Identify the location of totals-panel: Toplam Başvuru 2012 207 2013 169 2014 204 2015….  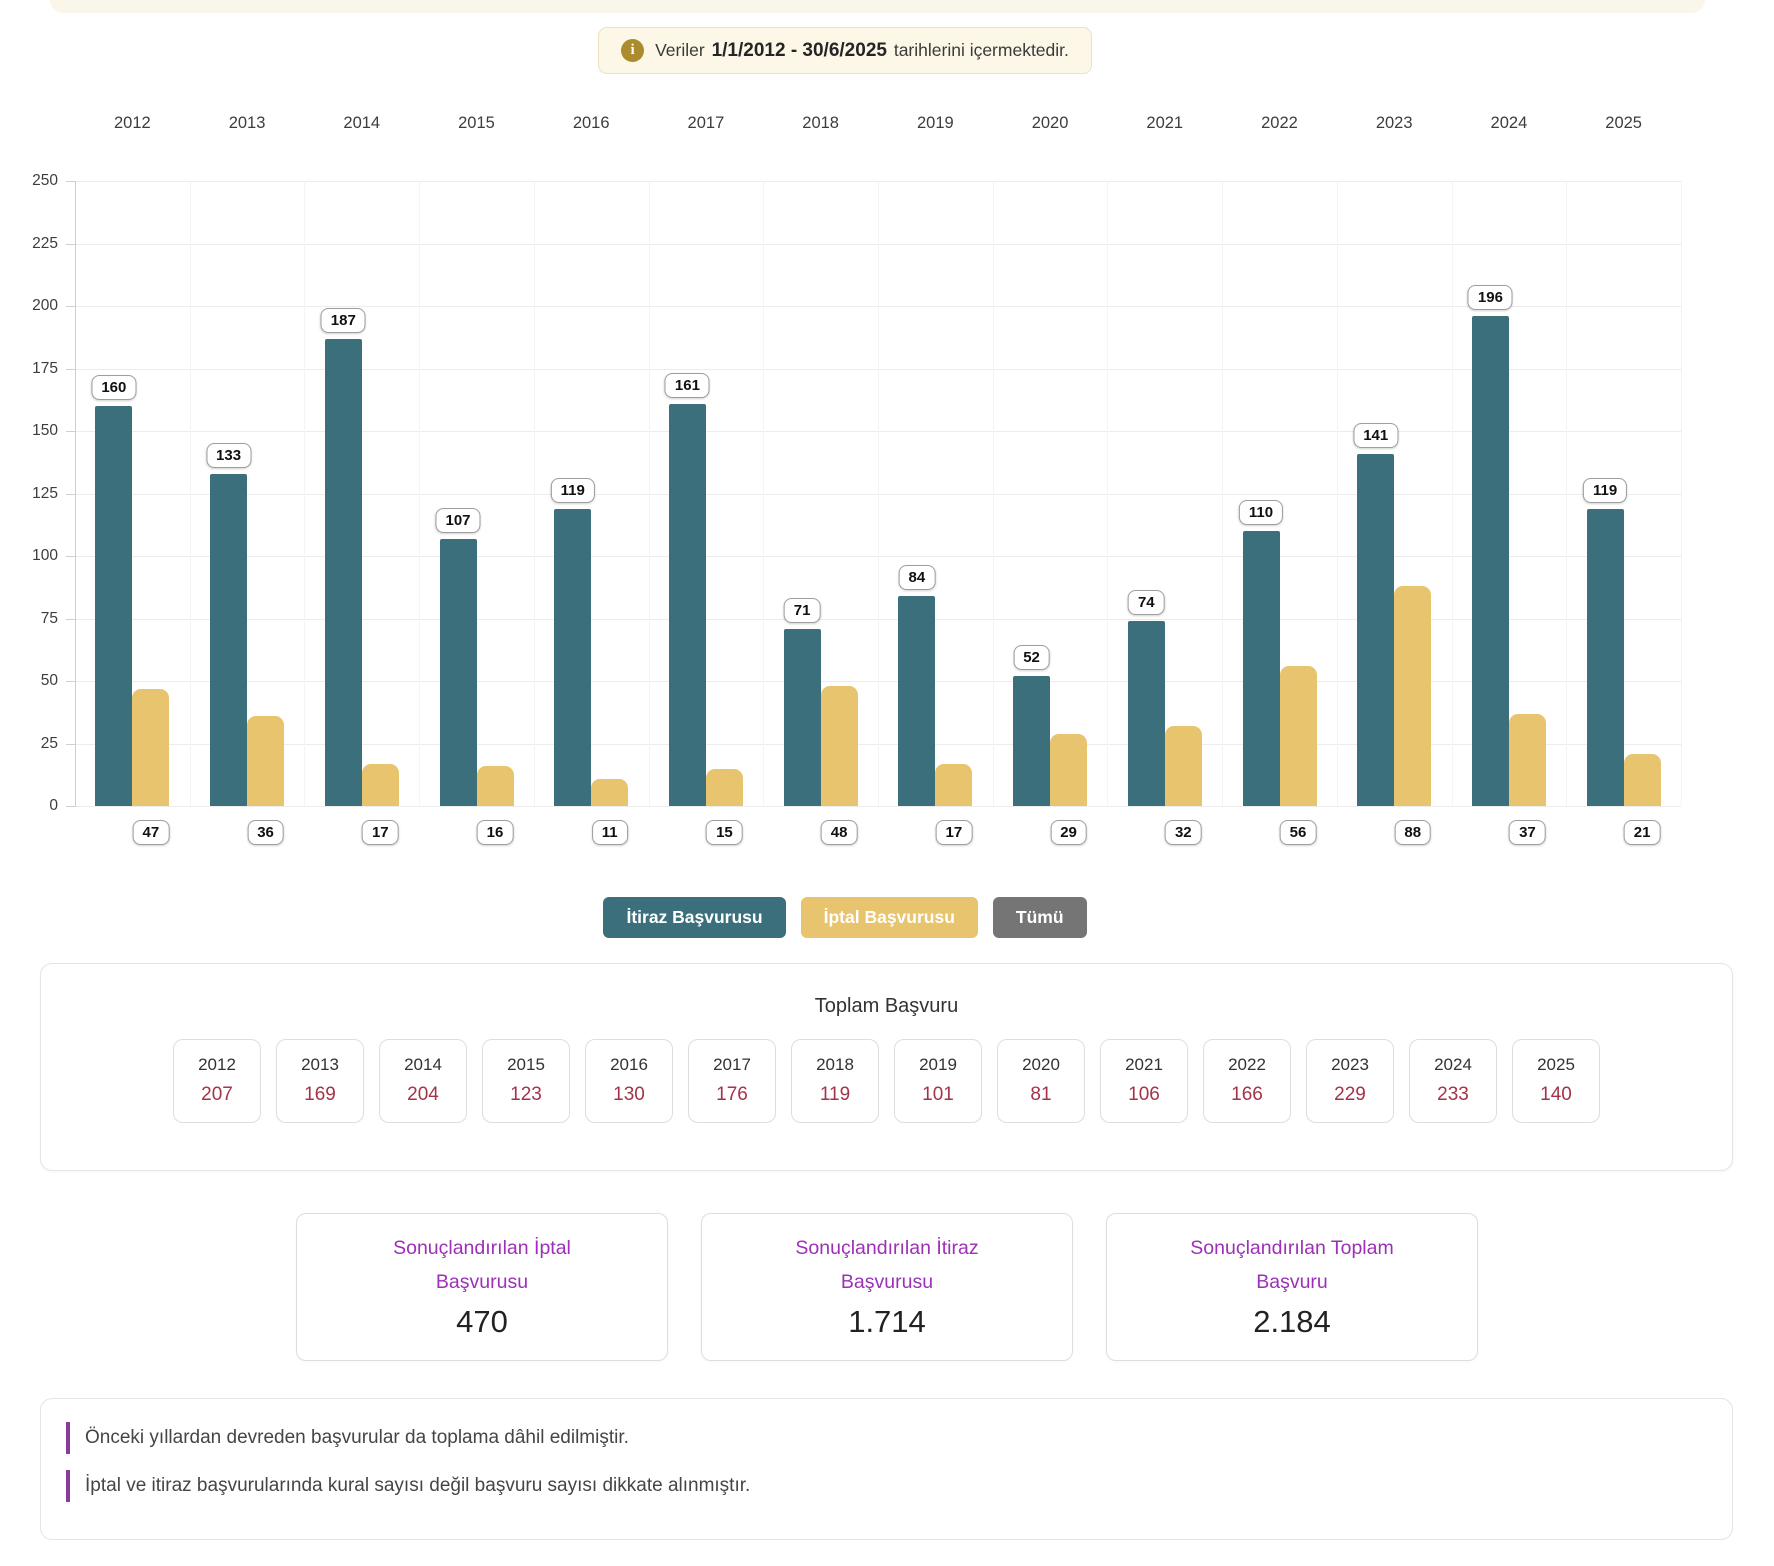
(886, 1067).